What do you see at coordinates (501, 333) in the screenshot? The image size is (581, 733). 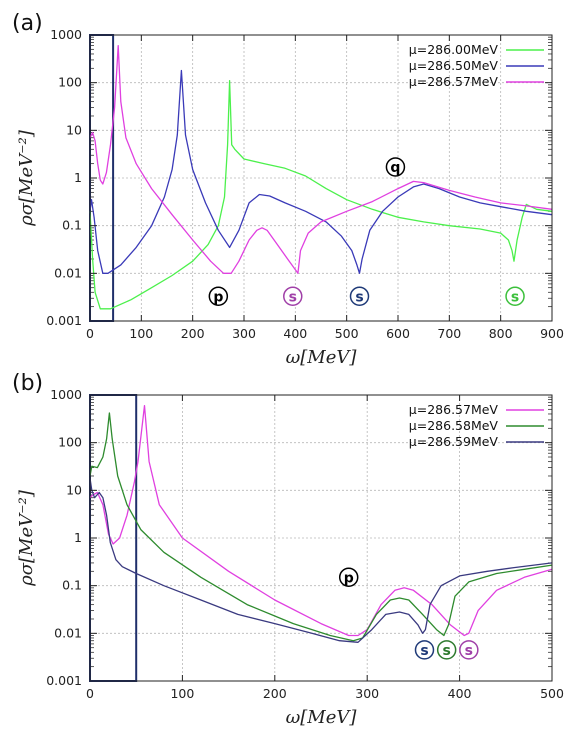 I see `x-tick-label: 800` at bounding box center [501, 333].